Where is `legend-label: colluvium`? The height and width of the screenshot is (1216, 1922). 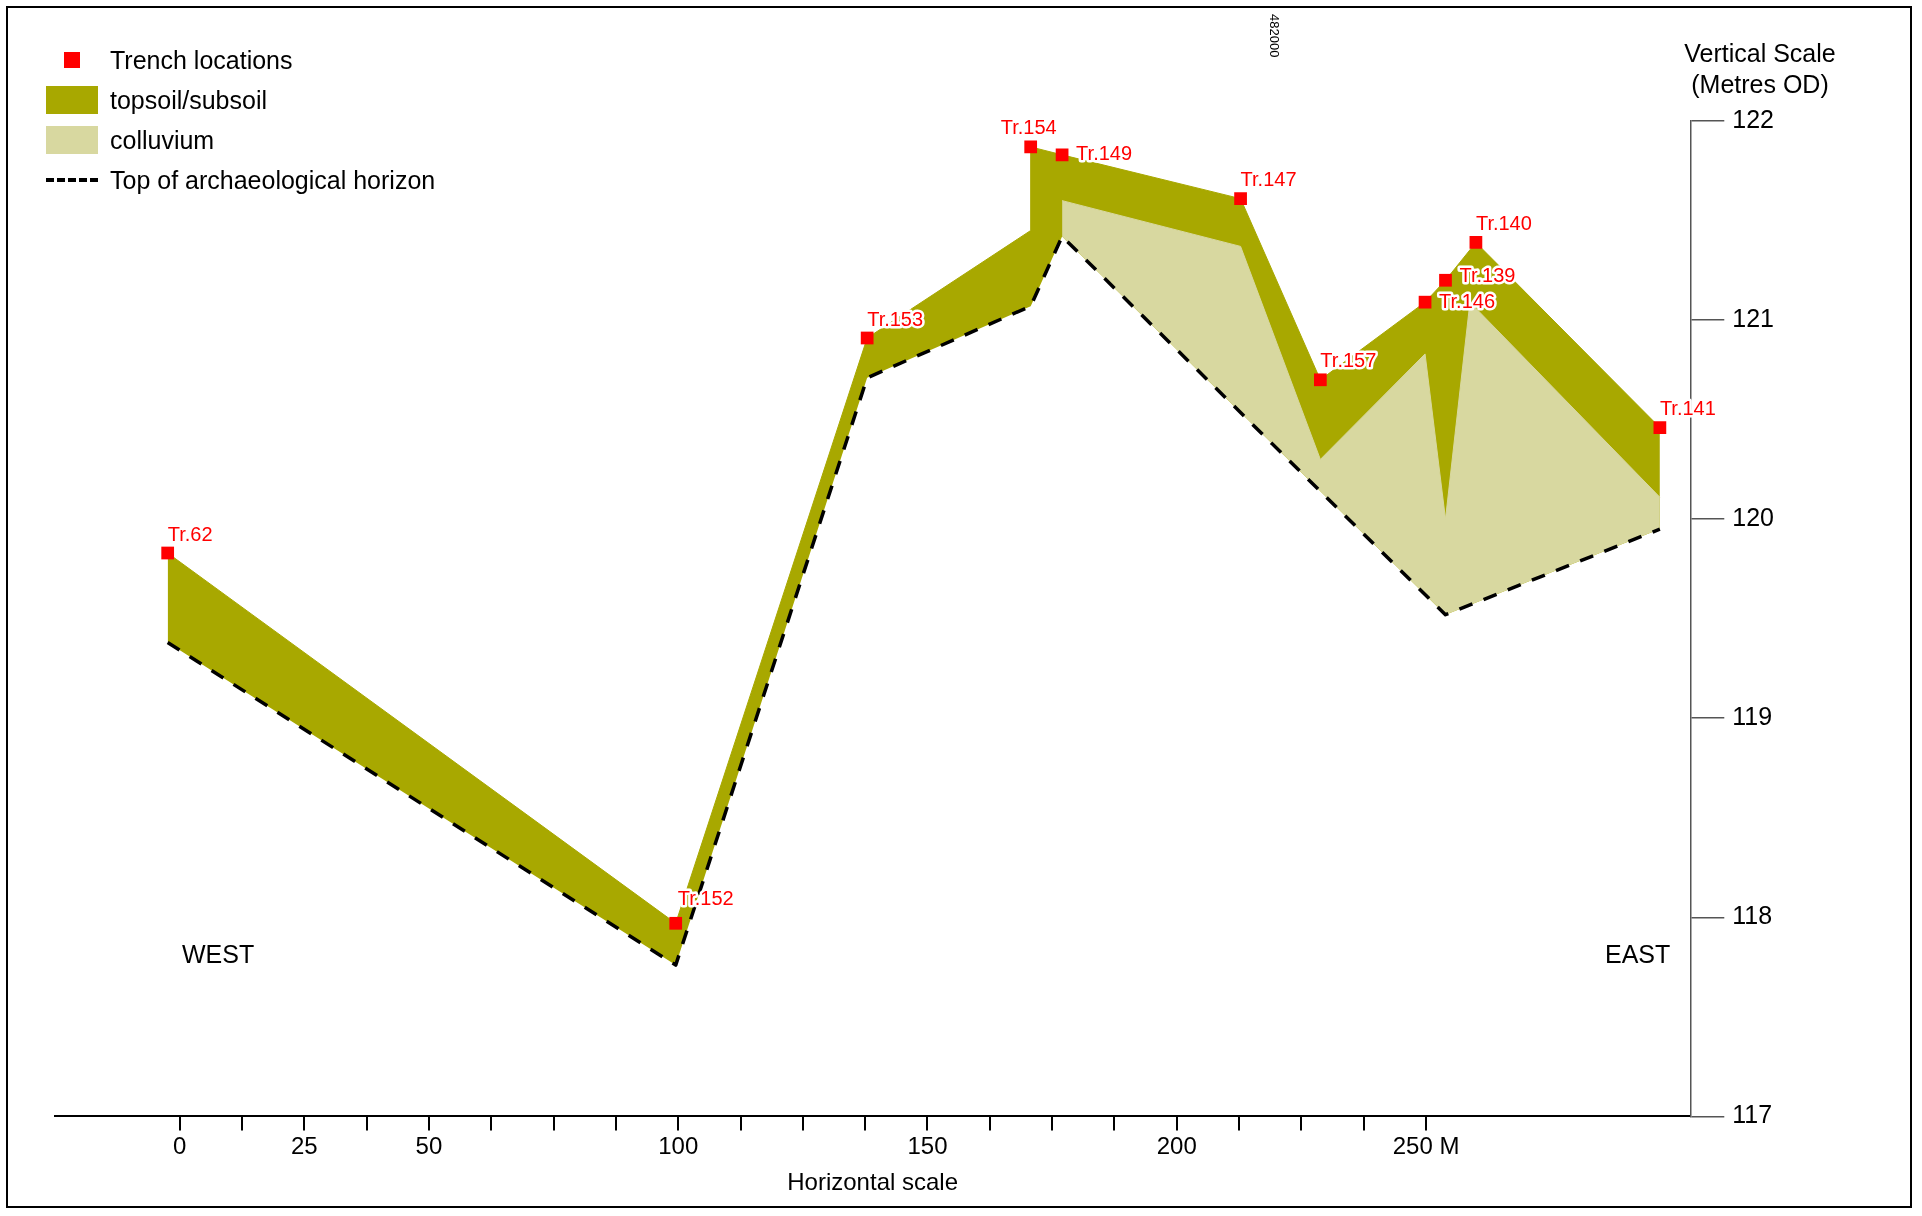
legend-label: colluvium is located at coordinates (162, 140).